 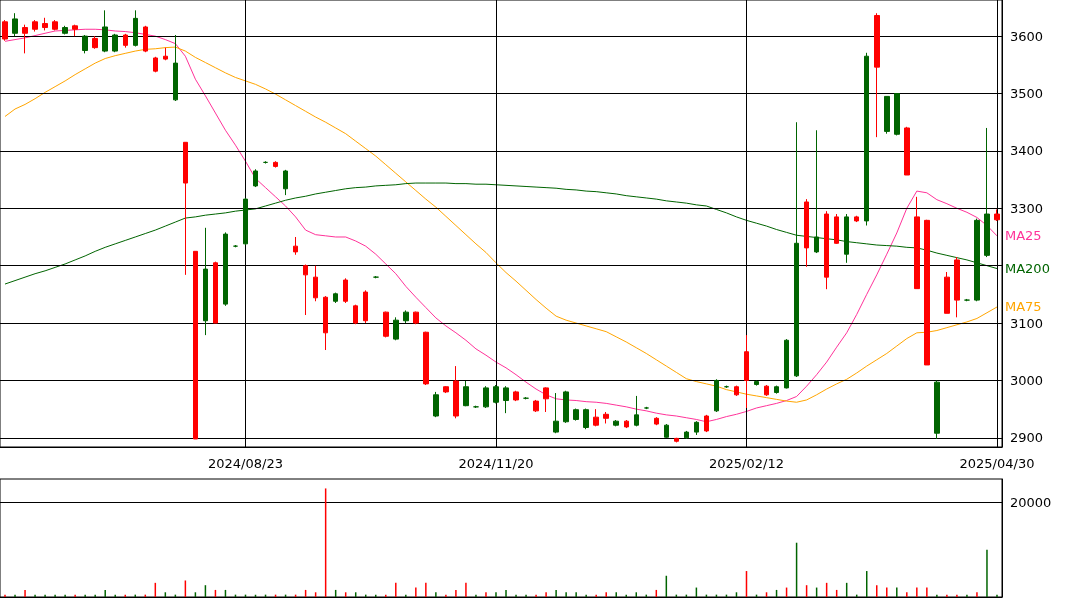 I want to click on y-tick-label: 20000, so click(x=1031, y=503).